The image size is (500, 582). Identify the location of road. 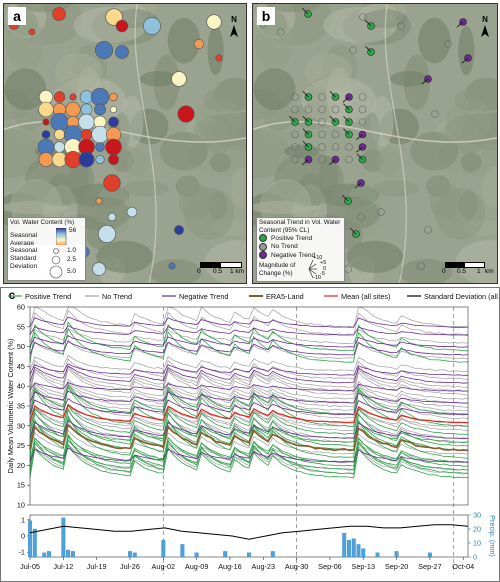
(145, 143).